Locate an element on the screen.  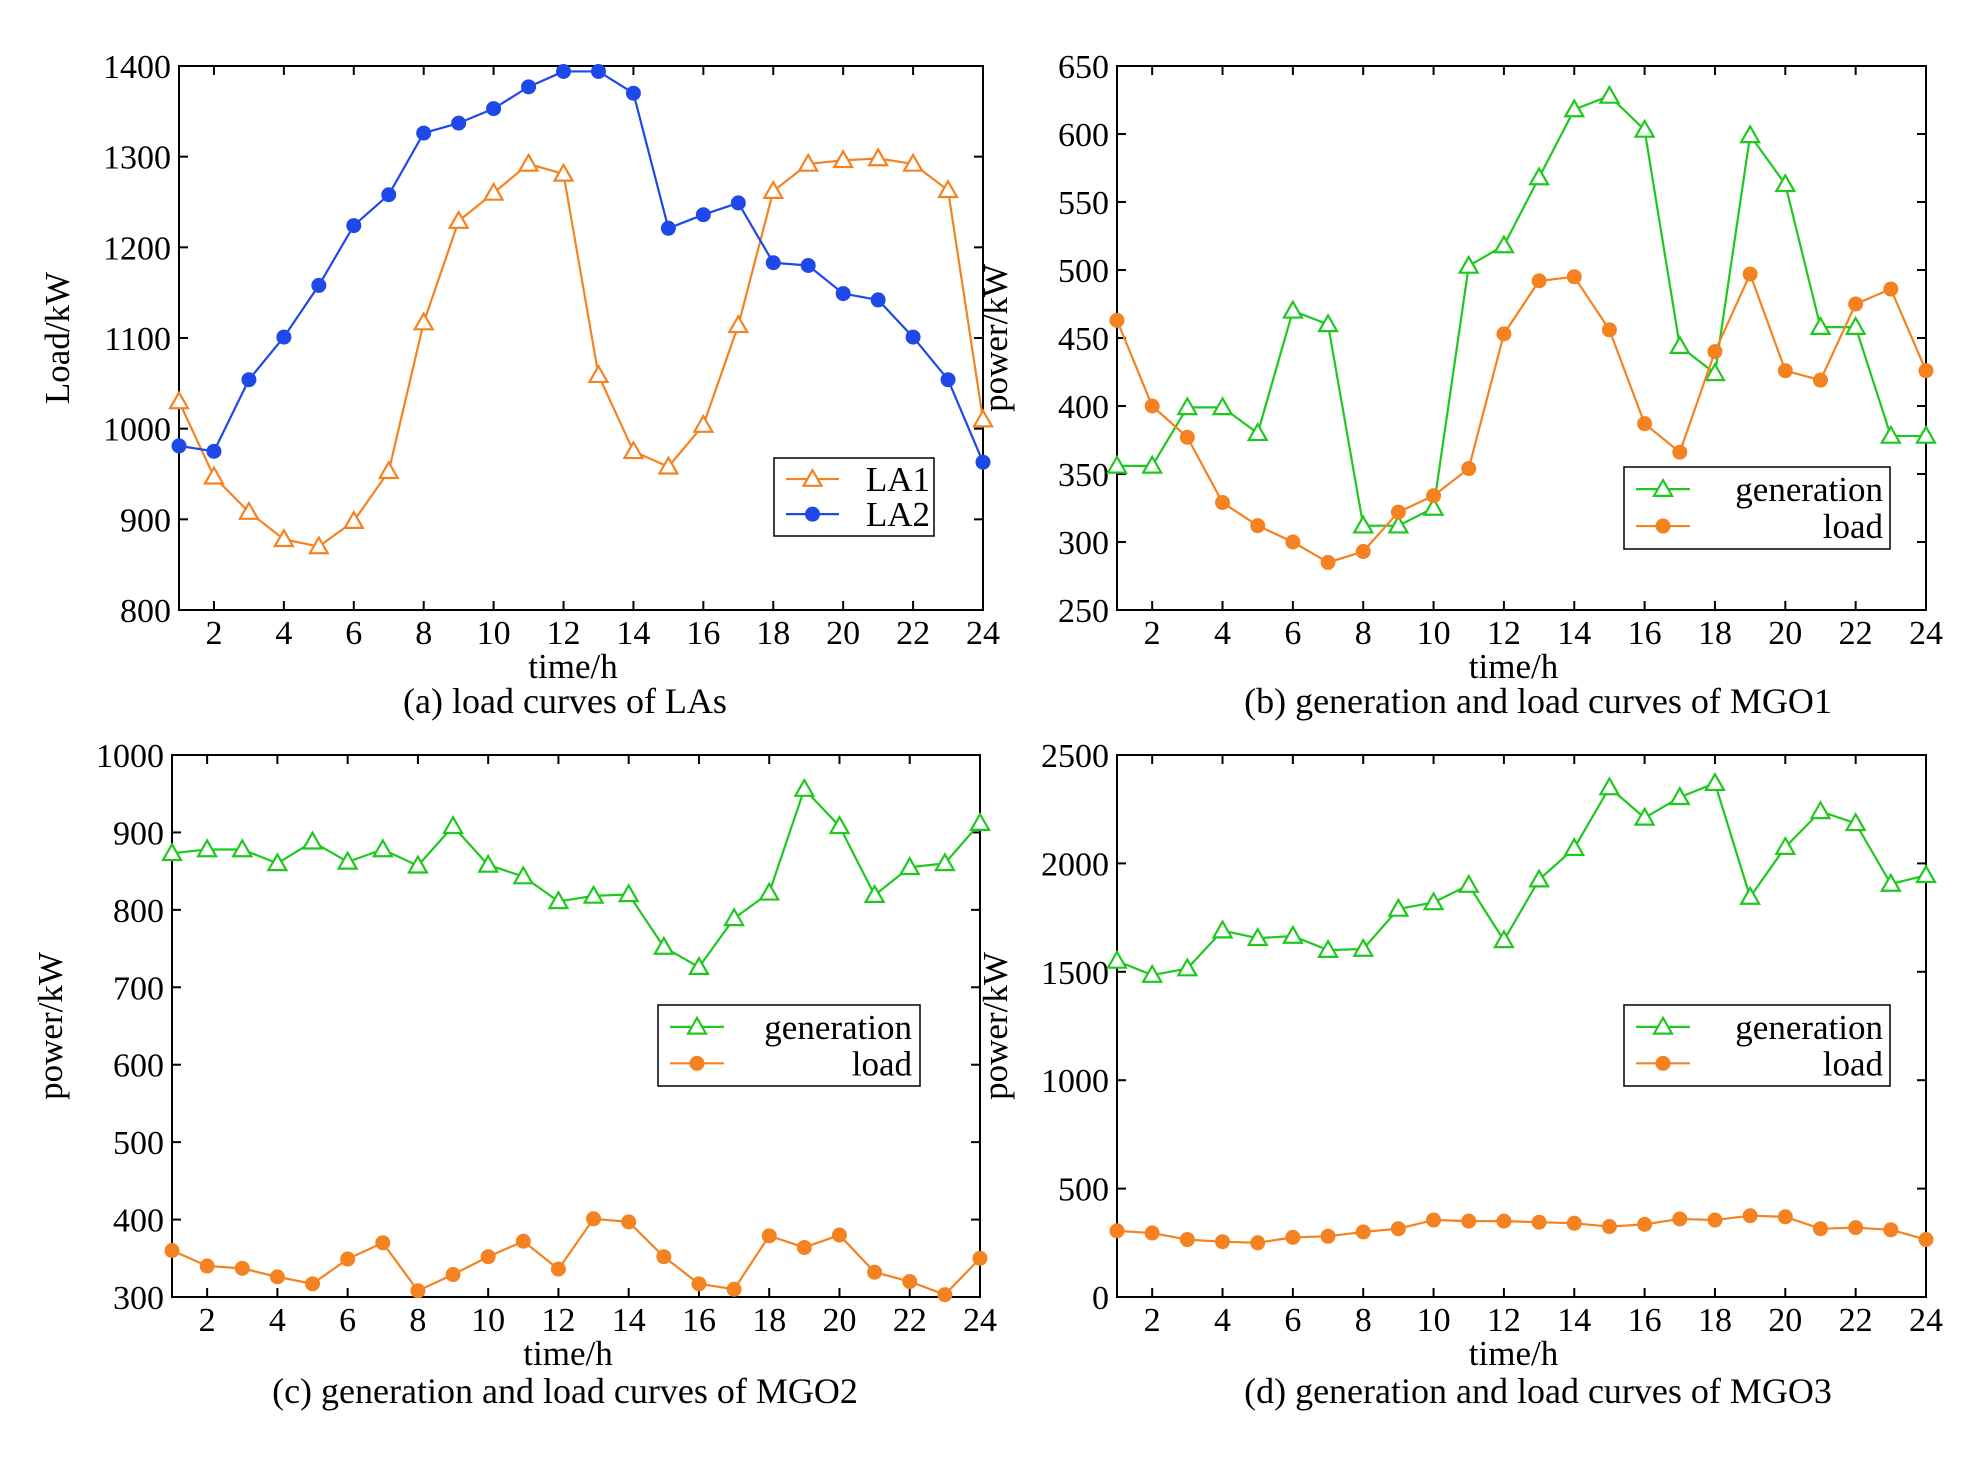
y-tick-label: 2000 is located at coordinates (1075, 864).